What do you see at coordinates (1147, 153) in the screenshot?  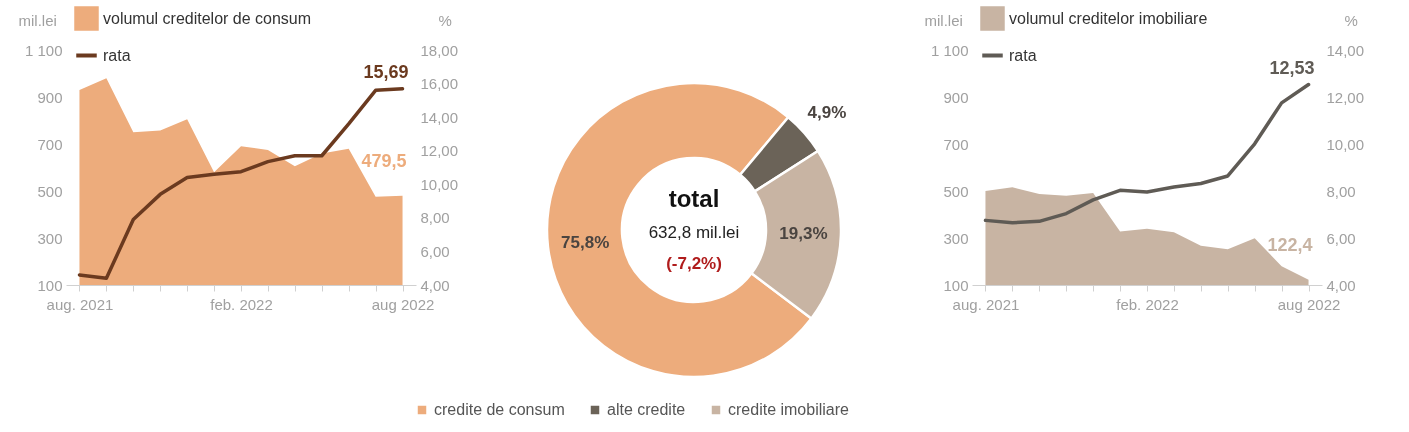 I see `line-series` at bounding box center [1147, 153].